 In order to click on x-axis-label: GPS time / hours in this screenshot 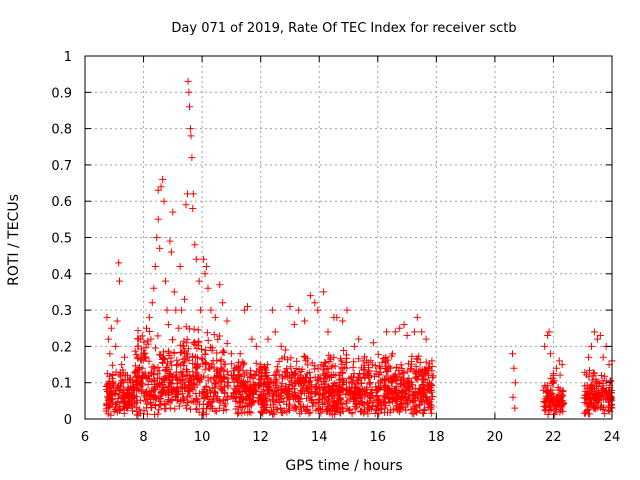, I will do `click(343, 466)`.